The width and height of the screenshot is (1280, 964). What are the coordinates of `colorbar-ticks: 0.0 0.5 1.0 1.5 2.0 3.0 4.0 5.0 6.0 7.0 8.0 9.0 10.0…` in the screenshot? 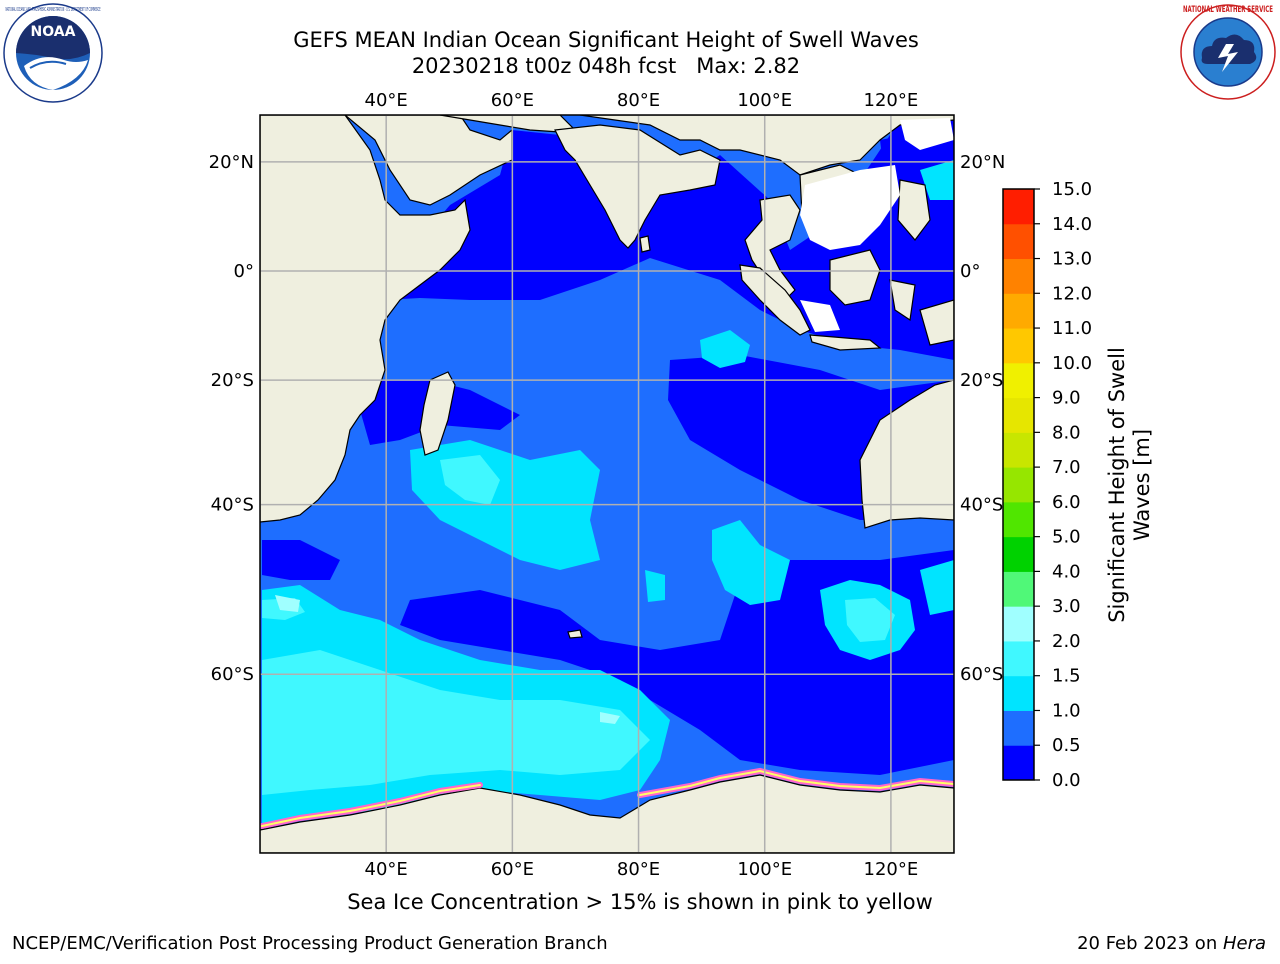 It's located at (1063, 485).